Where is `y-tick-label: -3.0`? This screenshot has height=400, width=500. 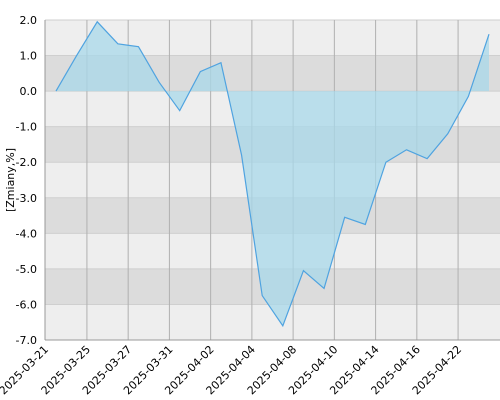
y-tick-label: -3.0 is located at coordinates (26, 198).